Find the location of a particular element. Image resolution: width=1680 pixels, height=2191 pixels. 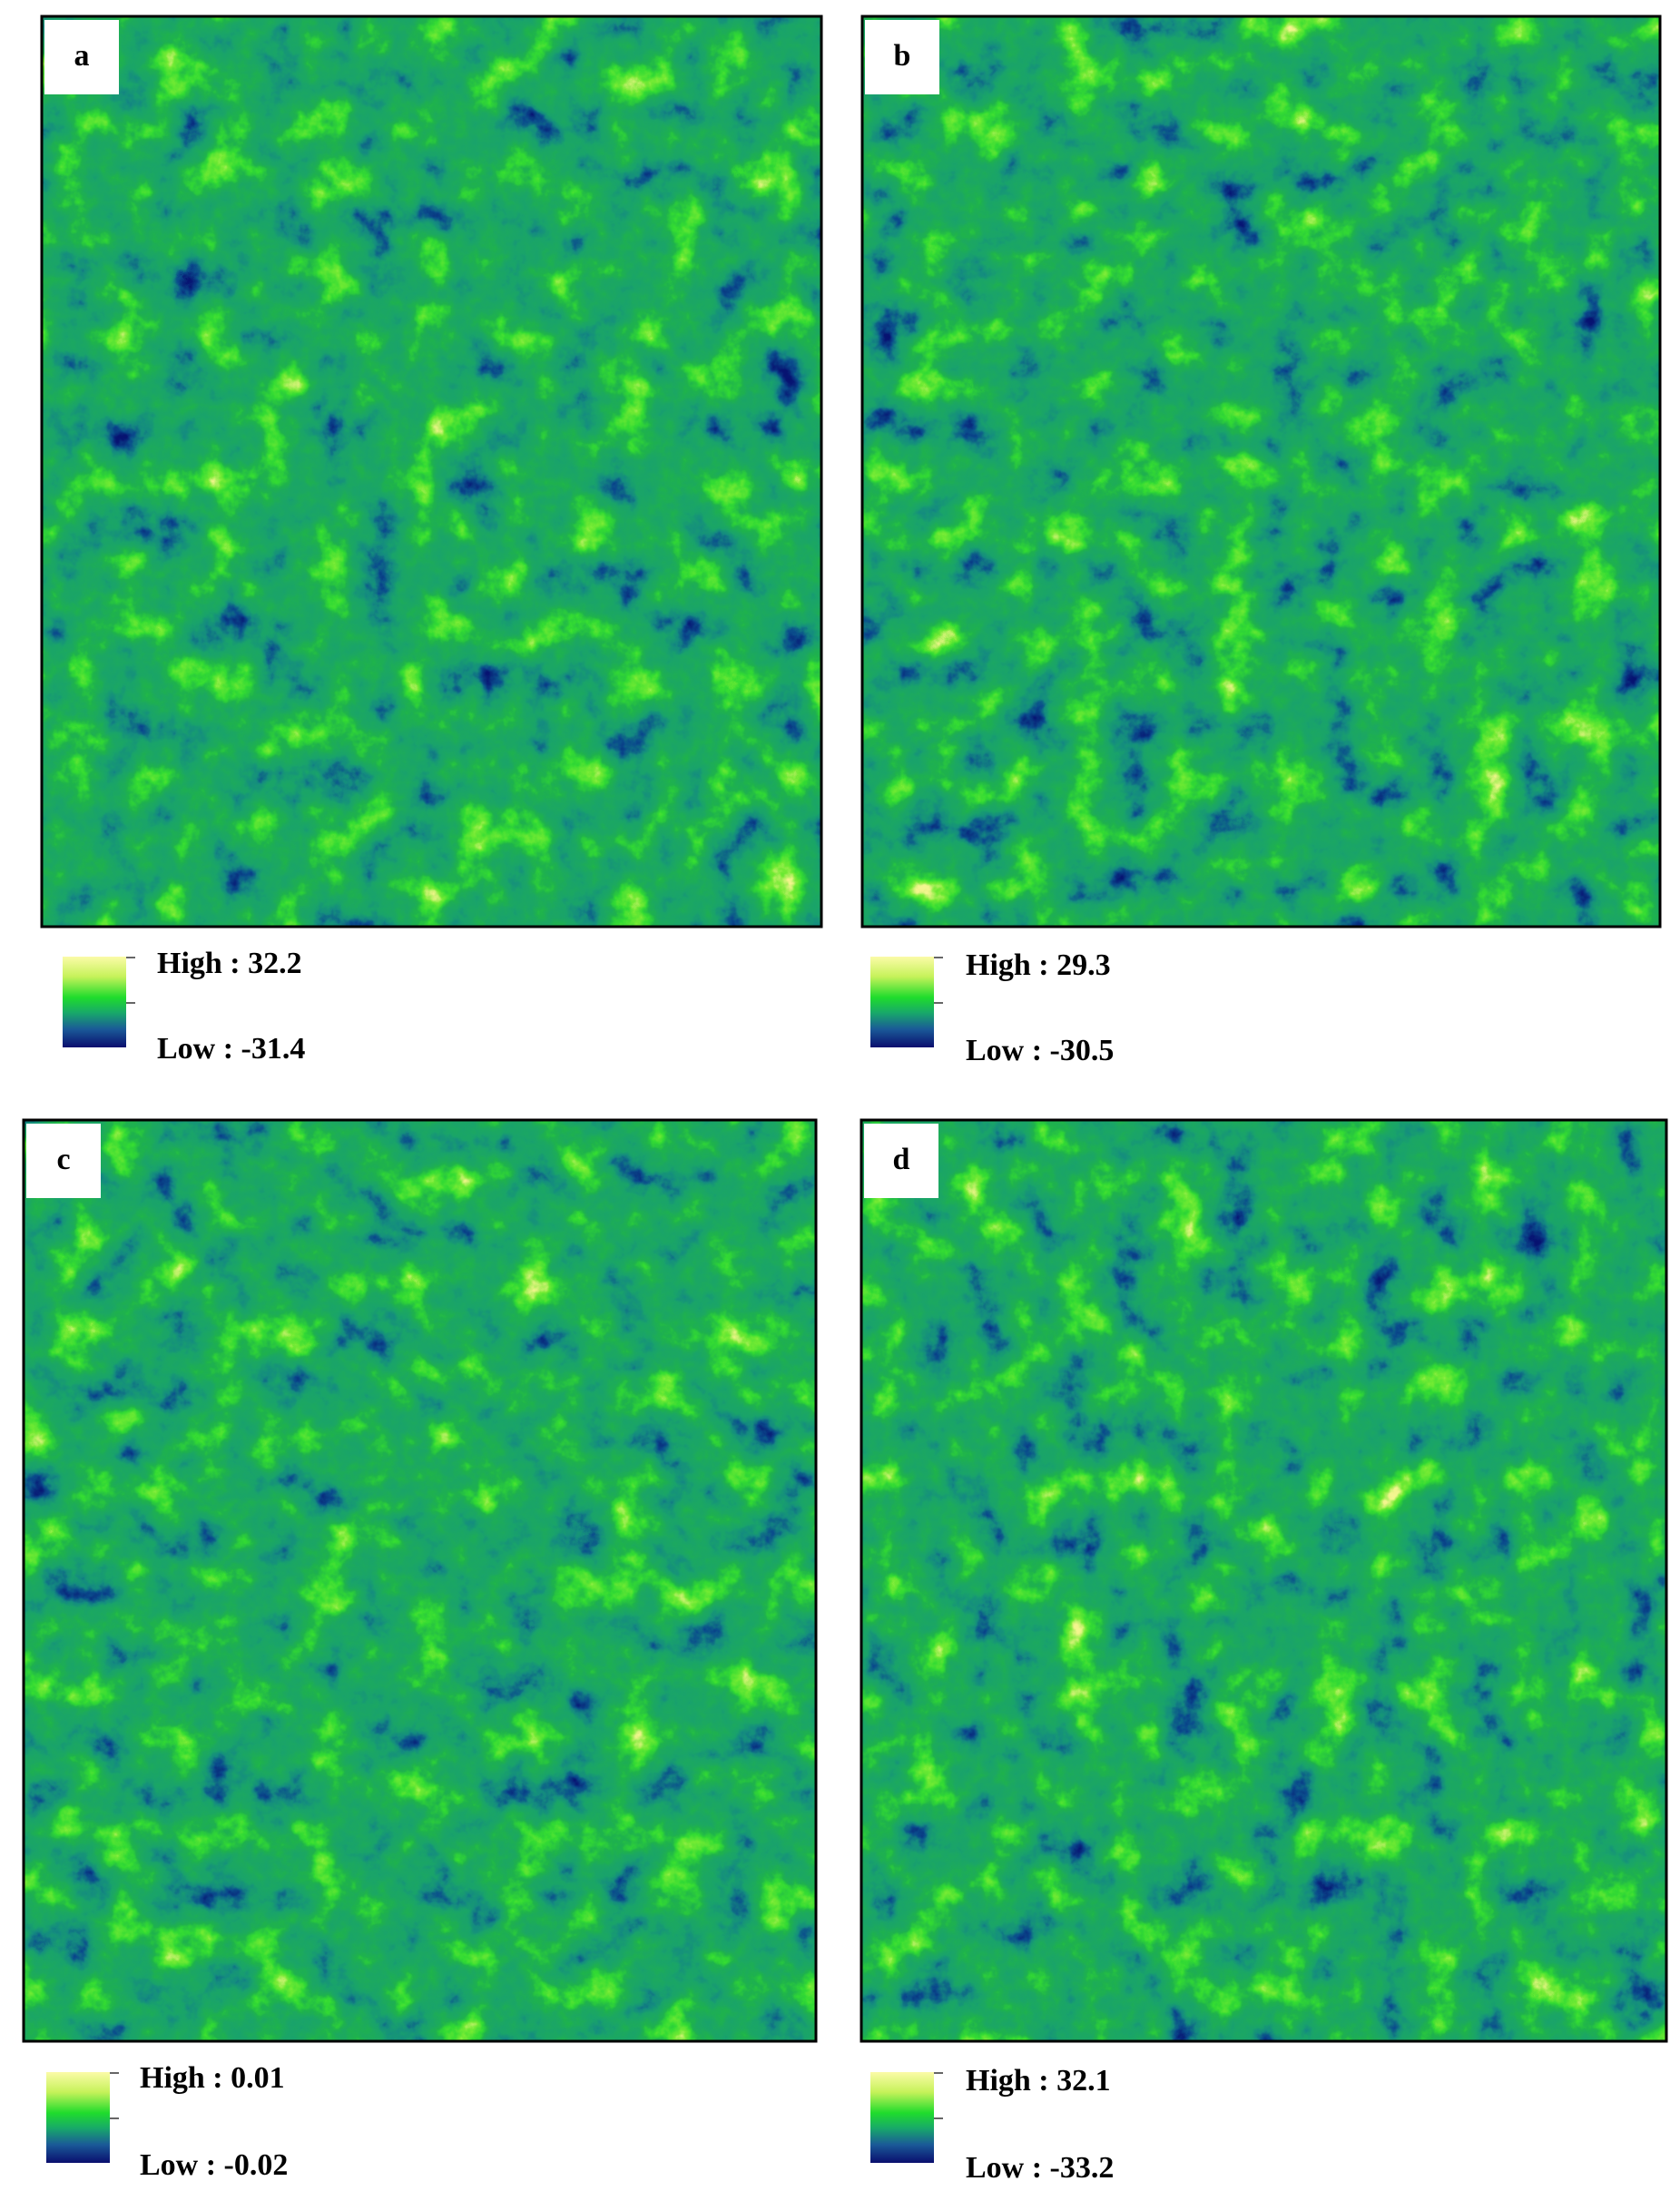

panel-label: c is located at coordinates (63, 1159).